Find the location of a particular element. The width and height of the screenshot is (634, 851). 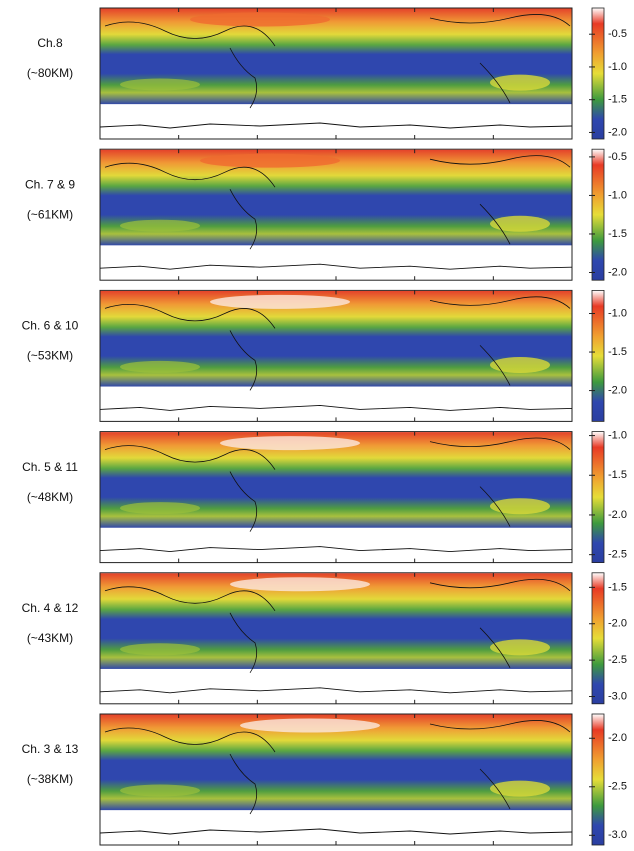

panel: Ch. 4 & 12 (~43KM) -1.5 -2.0 -2.5 -3.0 is located at coordinates (324, 638).